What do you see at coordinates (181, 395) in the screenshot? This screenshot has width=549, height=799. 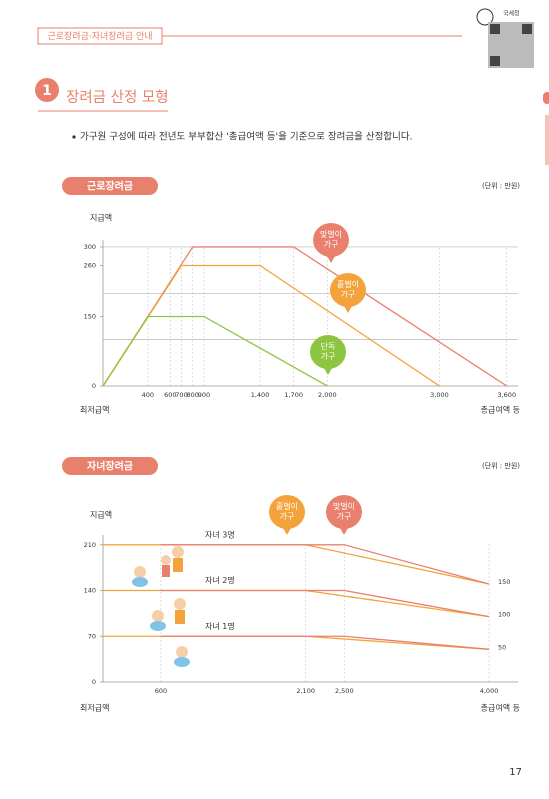 I see `x-tick-label: 700` at bounding box center [181, 395].